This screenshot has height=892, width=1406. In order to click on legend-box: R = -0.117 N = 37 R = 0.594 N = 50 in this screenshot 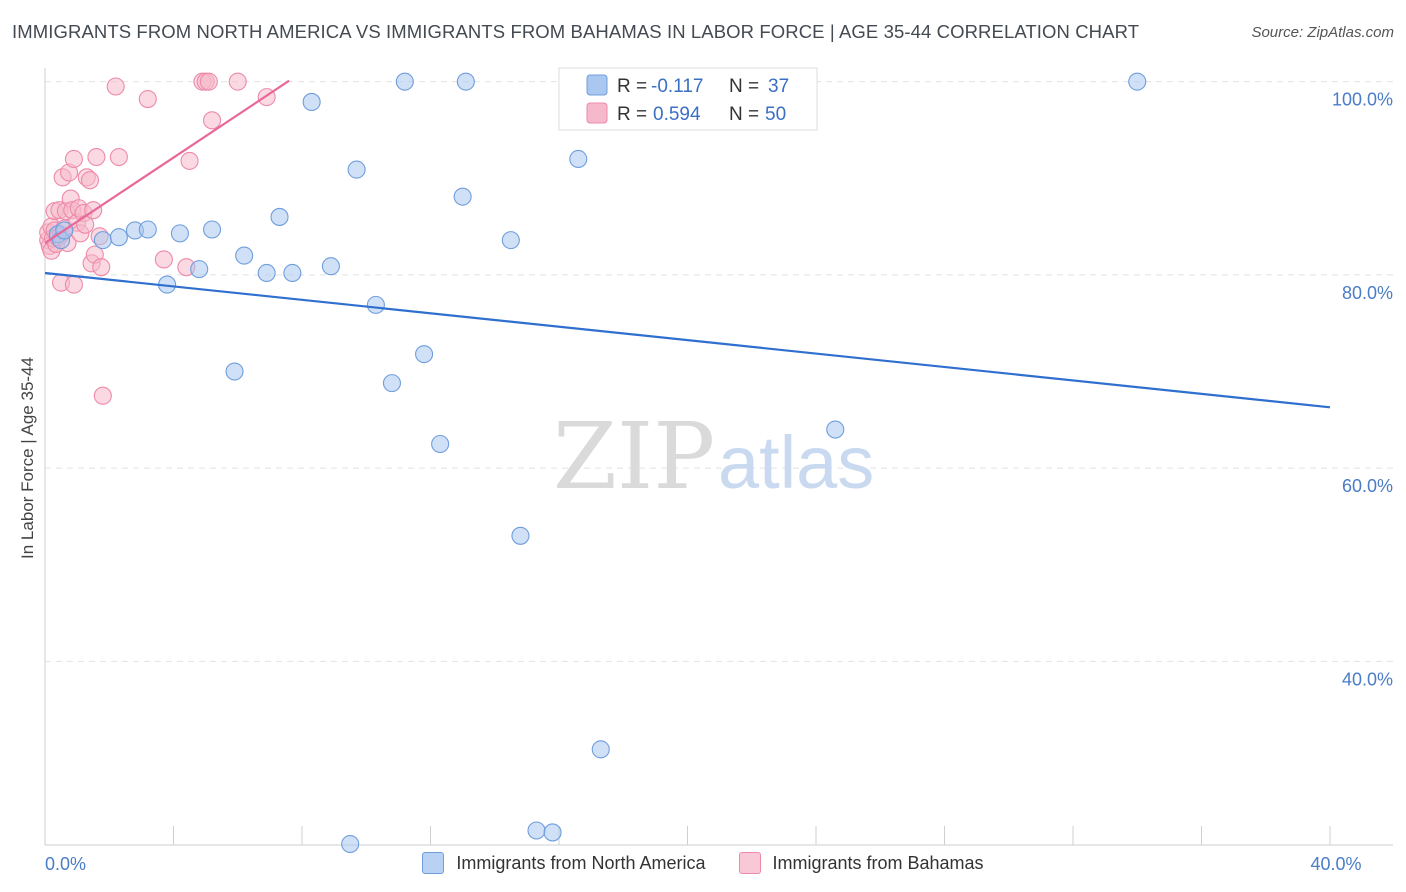, I will do `click(688, 99)`.